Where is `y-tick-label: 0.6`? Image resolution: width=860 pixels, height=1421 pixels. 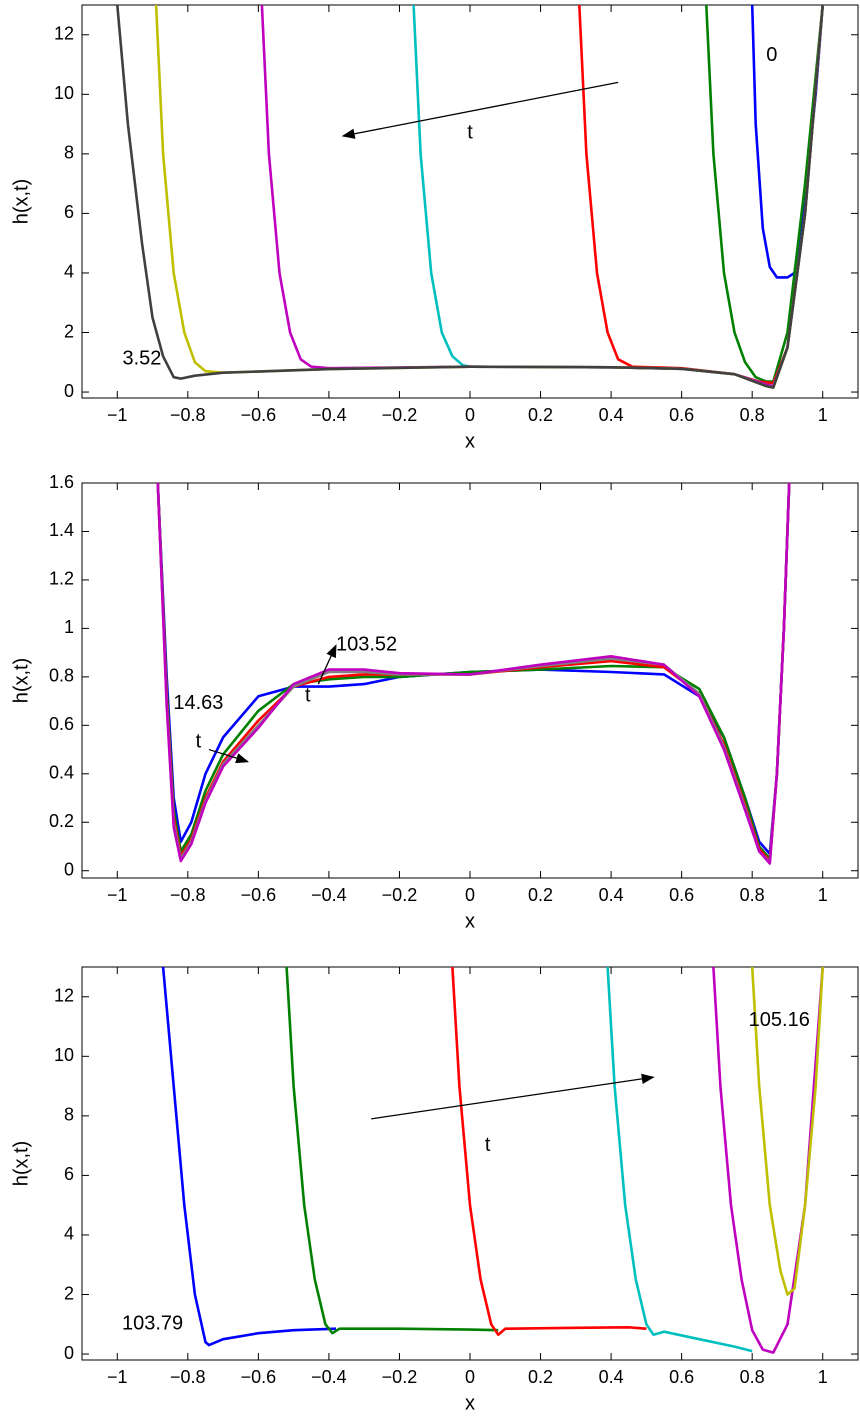 y-tick-label: 0.6 is located at coordinates (61, 724).